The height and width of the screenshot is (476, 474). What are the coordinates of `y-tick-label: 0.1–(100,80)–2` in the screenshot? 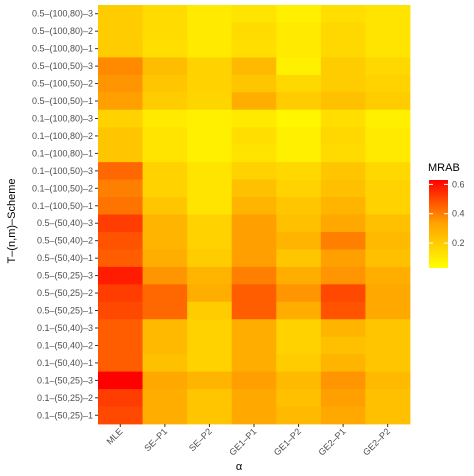 It's located at (62, 136).